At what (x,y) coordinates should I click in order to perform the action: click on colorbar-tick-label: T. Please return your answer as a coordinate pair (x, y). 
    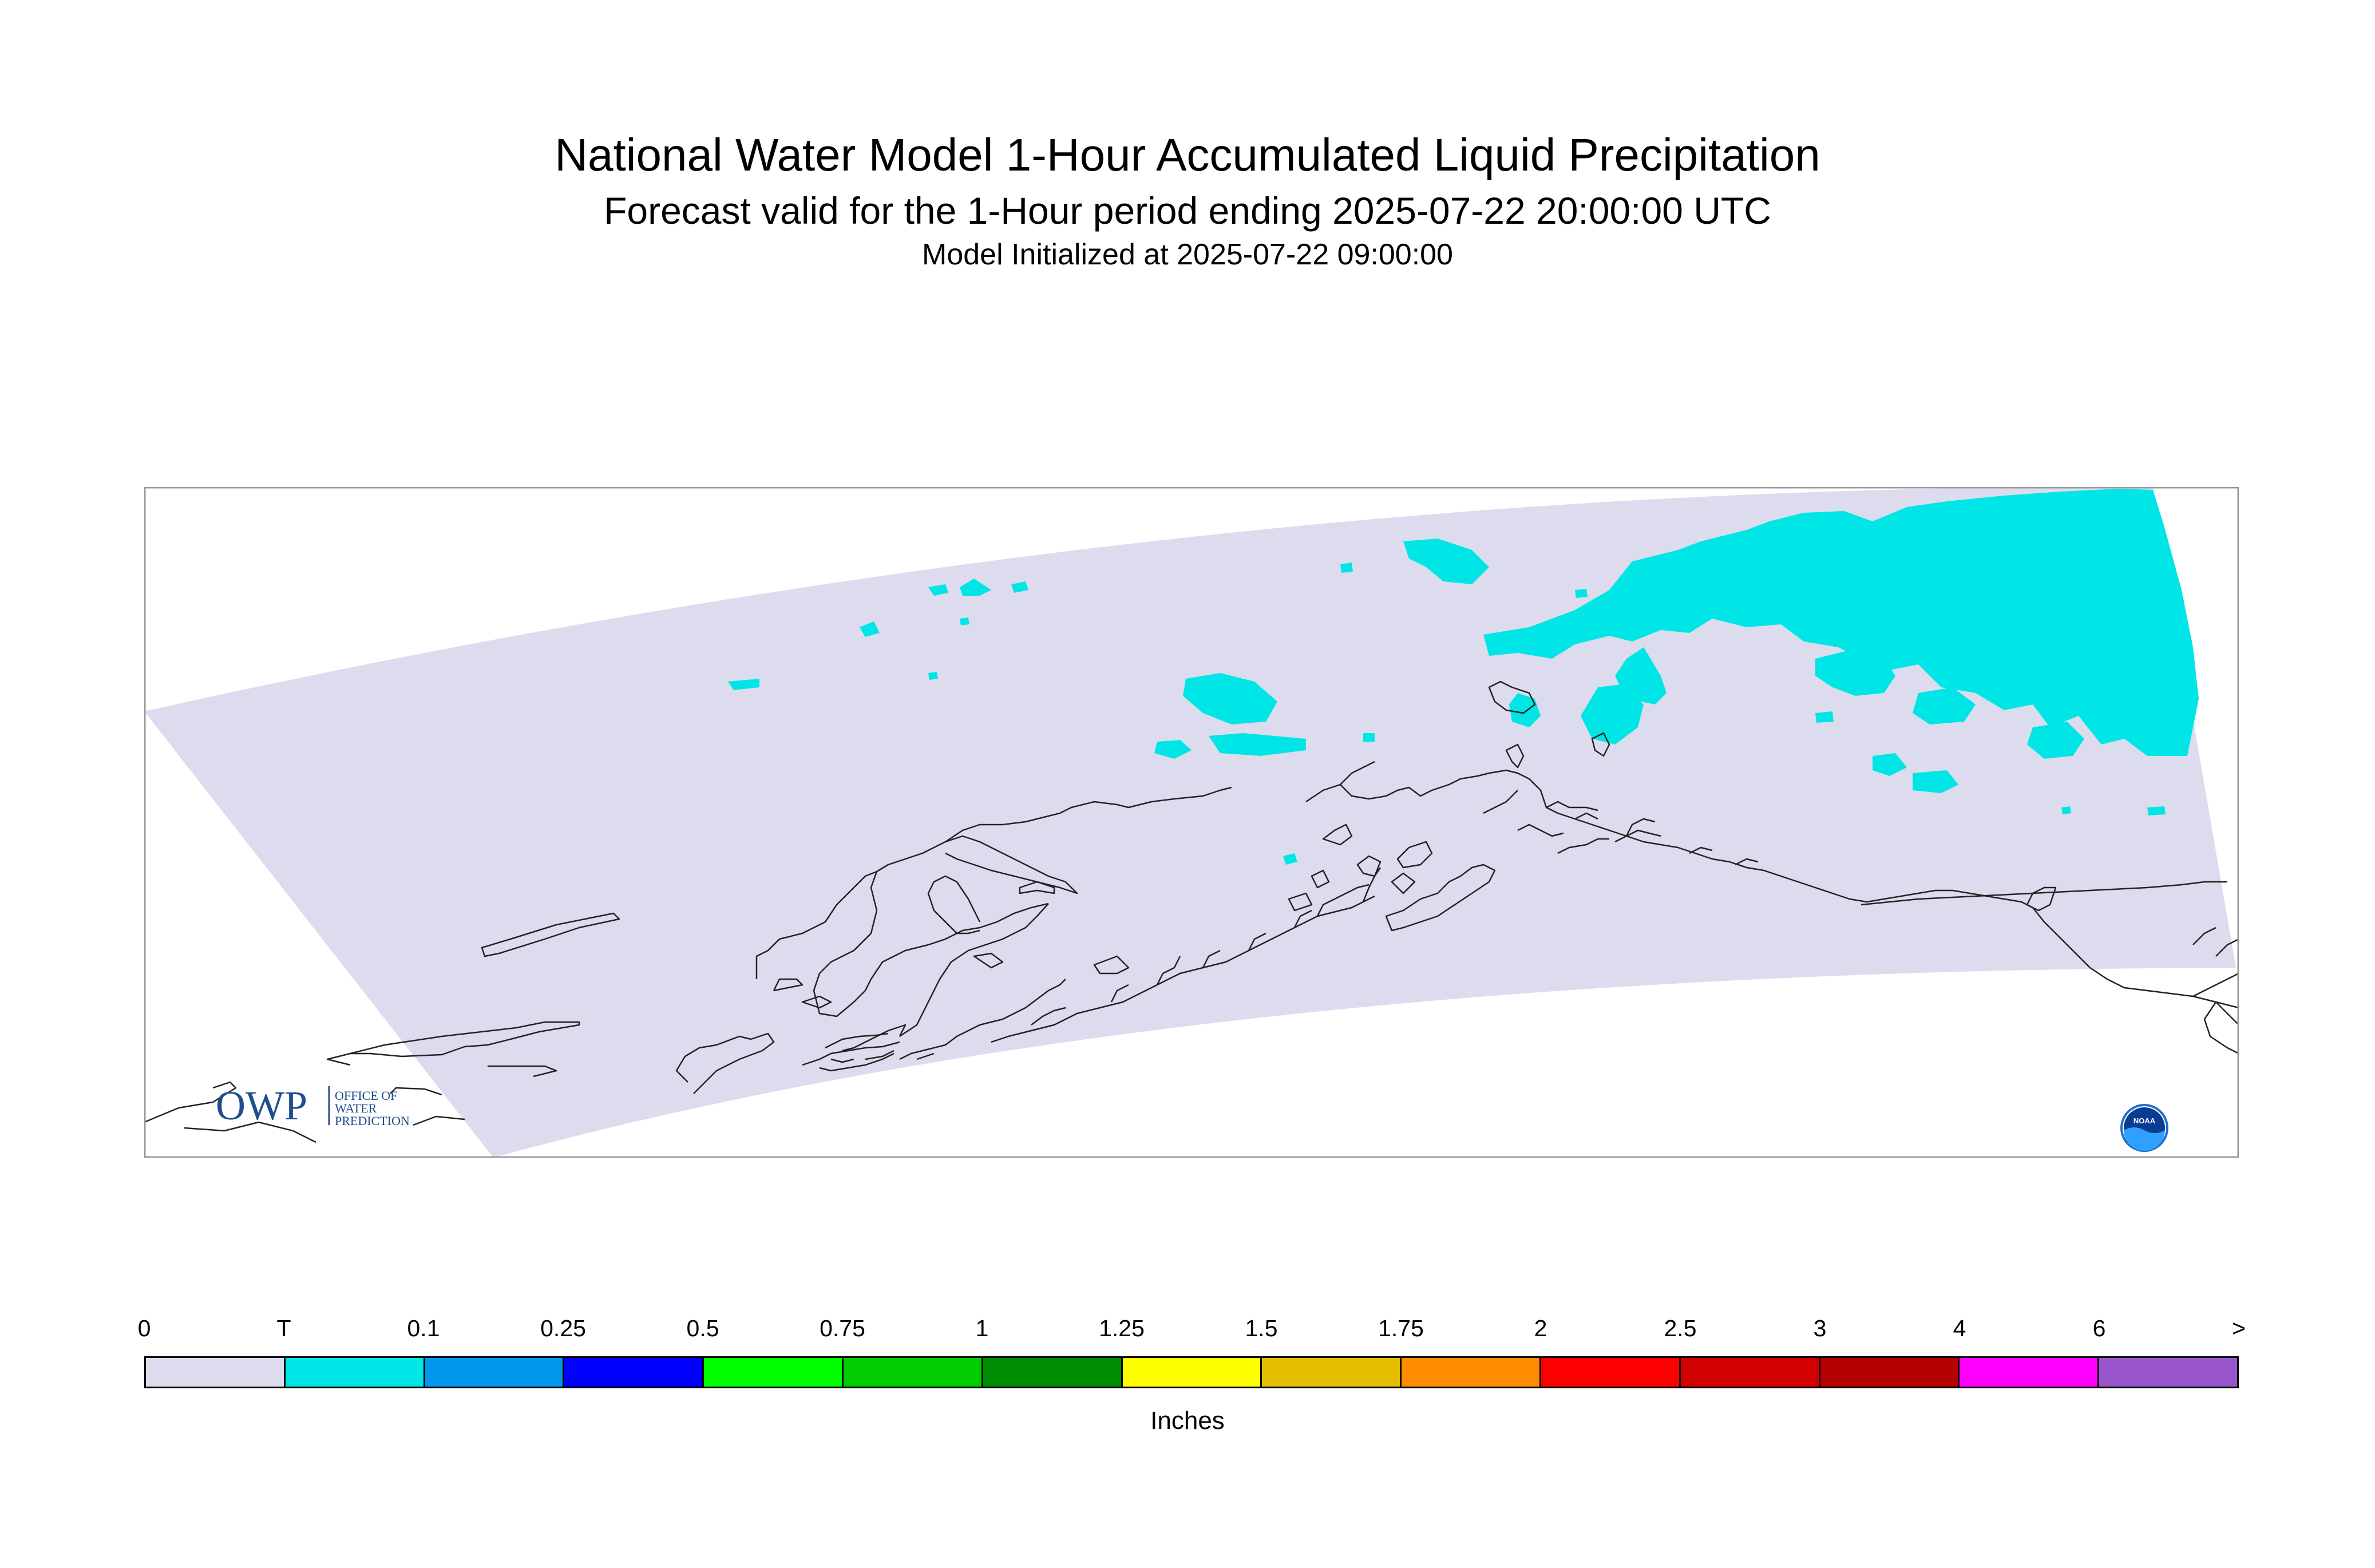
    Looking at the image, I should click on (284, 1328).